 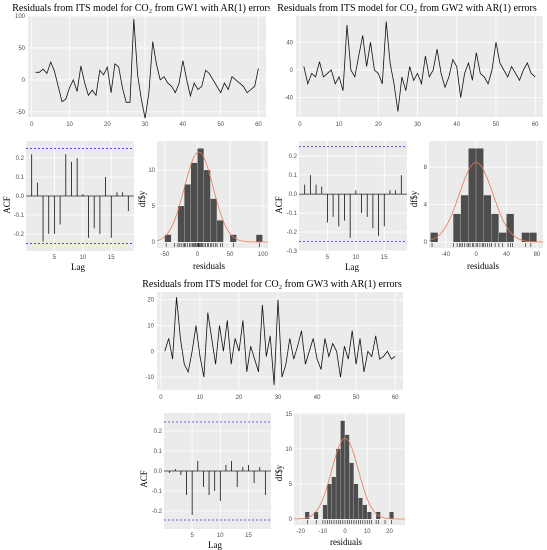 I want to click on x-tick-label: 40, so click(x=183, y=125).